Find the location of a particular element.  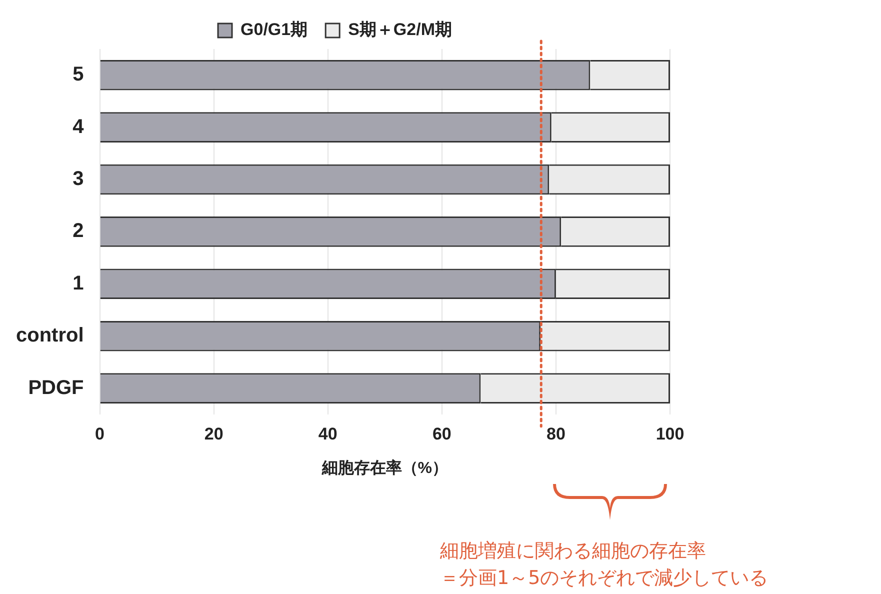

y-tick-label: 2 is located at coordinates (78, 231).